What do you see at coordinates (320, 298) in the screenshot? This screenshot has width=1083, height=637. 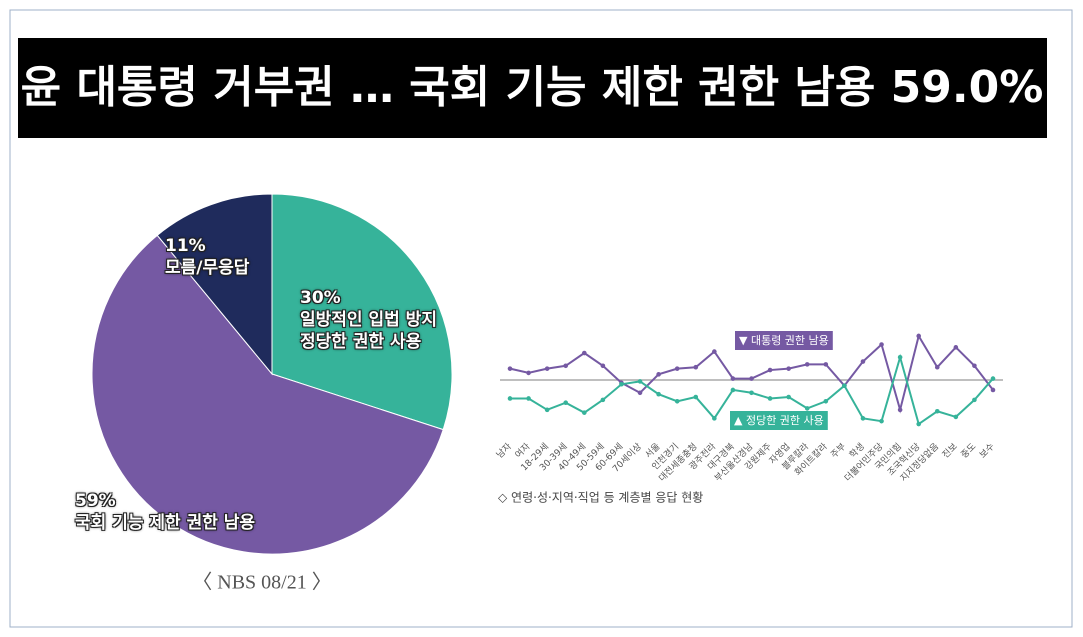 I see `slice-value-label: 30%` at bounding box center [320, 298].